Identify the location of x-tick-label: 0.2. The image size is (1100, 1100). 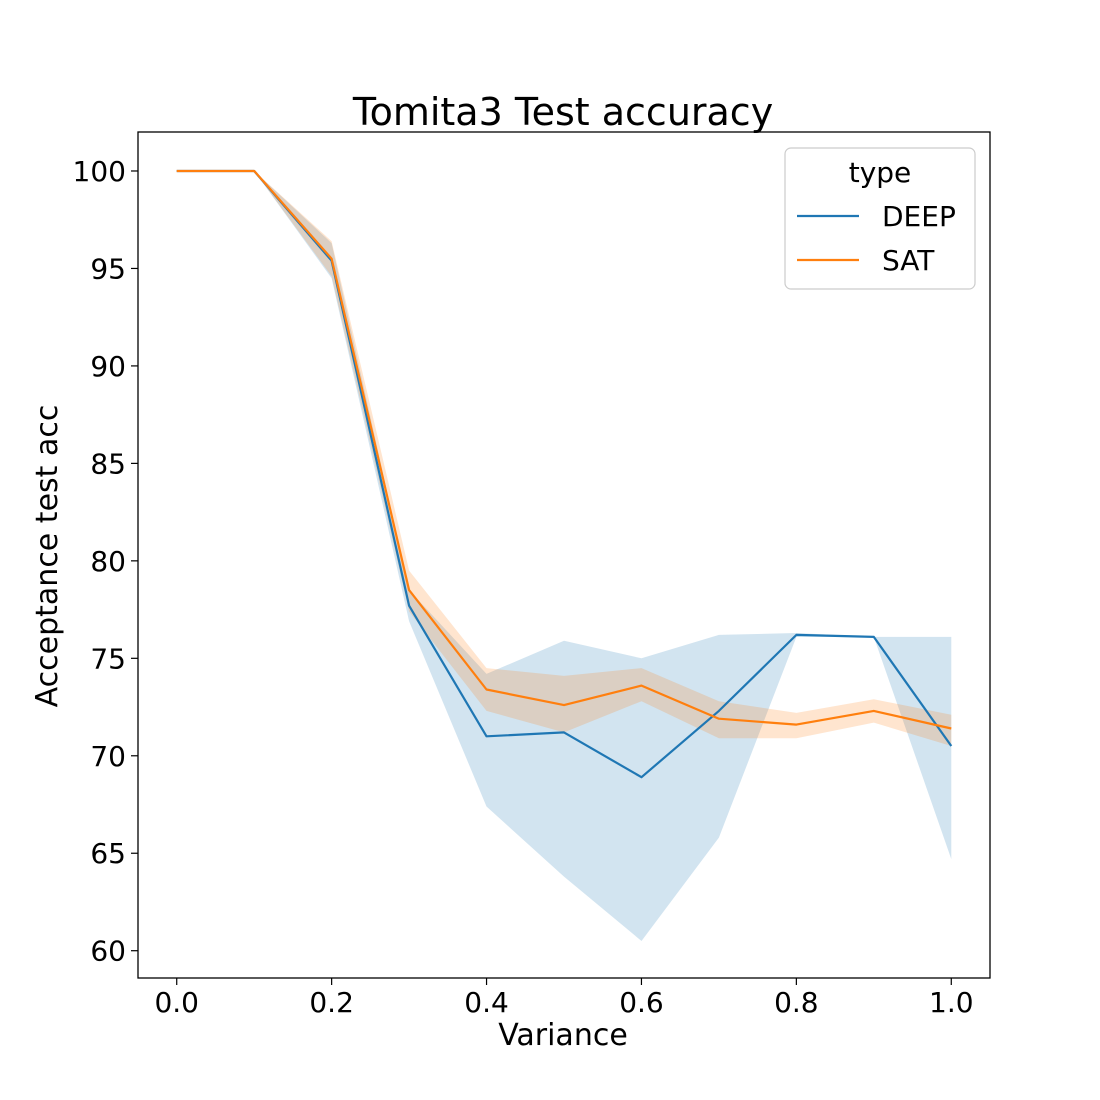
(331, 1002).